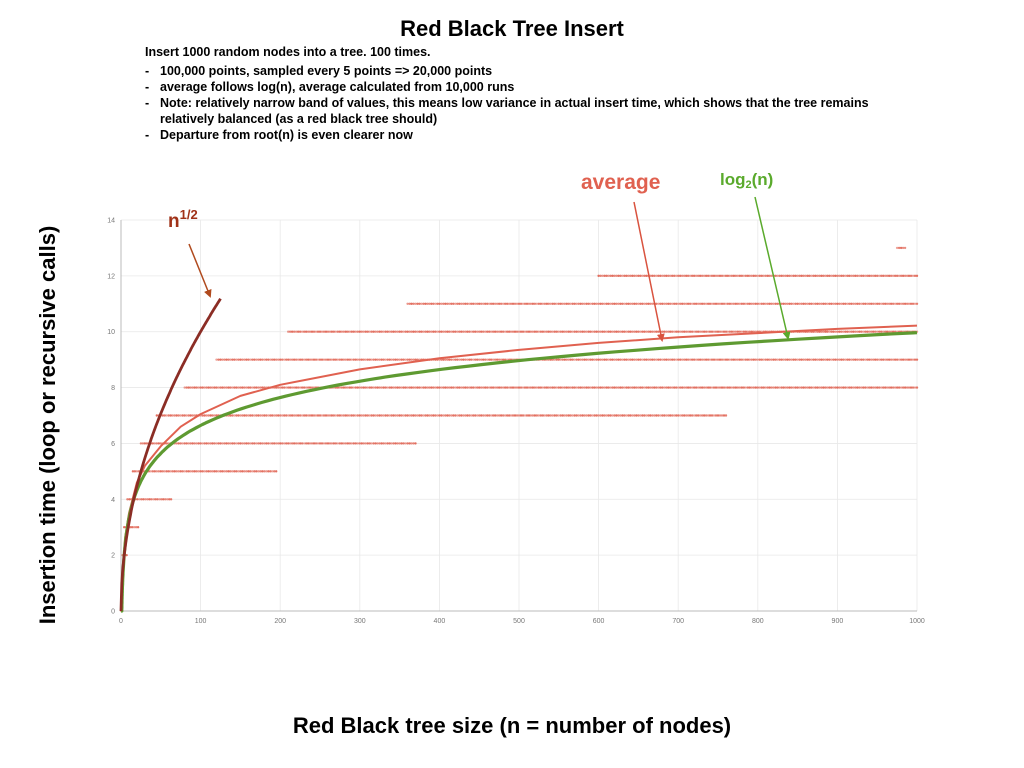 This screenshot has height=768, width=1024. I want to click on y-tick-label: 12, so click(111, 276).